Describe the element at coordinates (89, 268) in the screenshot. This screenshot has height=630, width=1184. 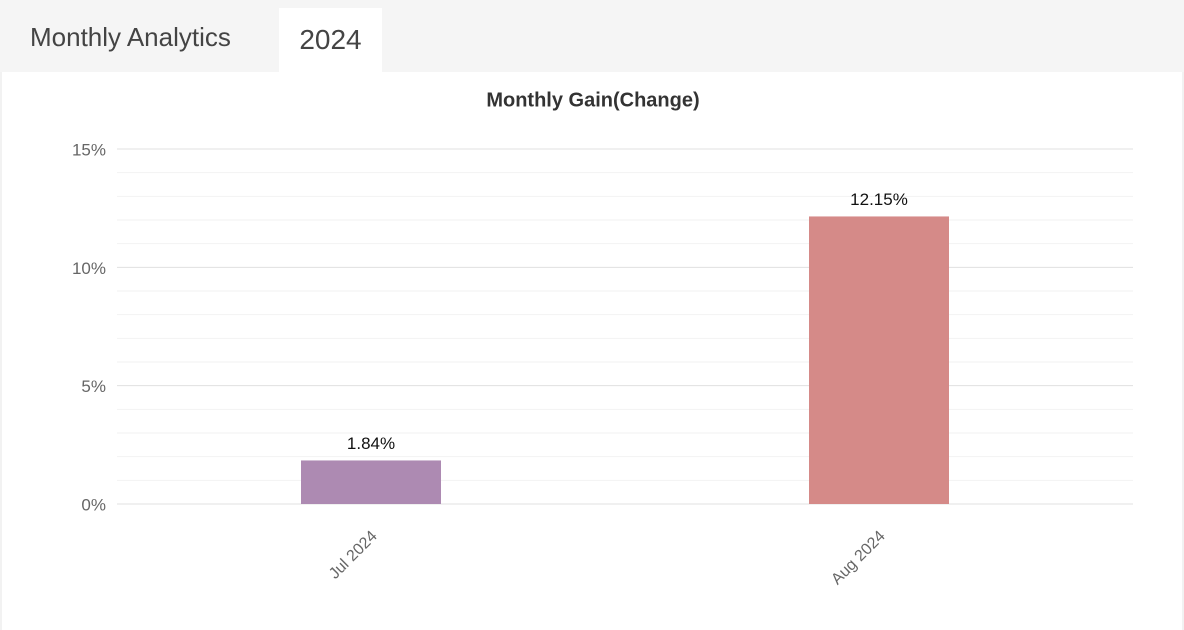
I see `y-tick-label: 10%` at that location.